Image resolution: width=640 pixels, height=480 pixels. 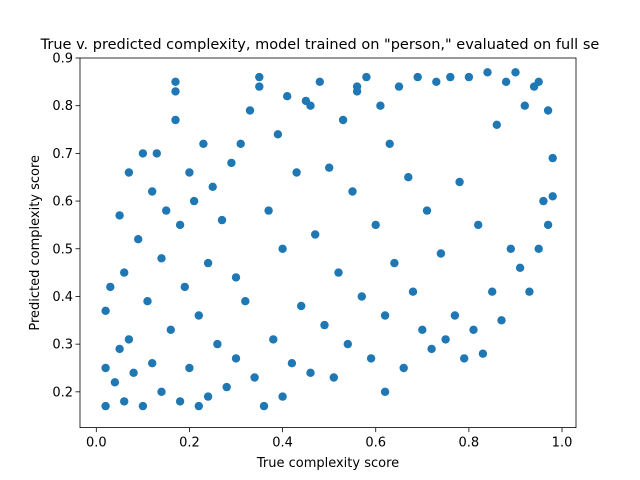 What do you see at coordinates (327, 463) in the screenshot?
I see `x-axis-label: True complexity score` at bounding box center [327, 463].